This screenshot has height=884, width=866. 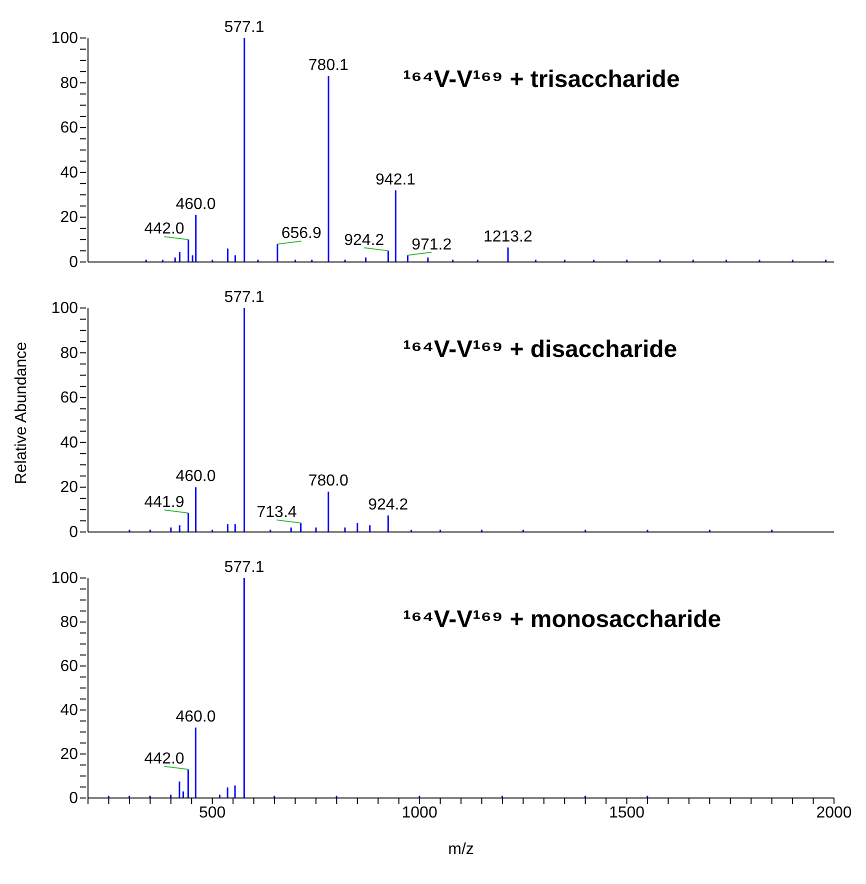 What do you see at coordinates (562, 620) in the screenshot?
I see `text: ¹⁶⁴V-V¹⁶⁹ + monosaccharide` at bounding box center [562, 620].